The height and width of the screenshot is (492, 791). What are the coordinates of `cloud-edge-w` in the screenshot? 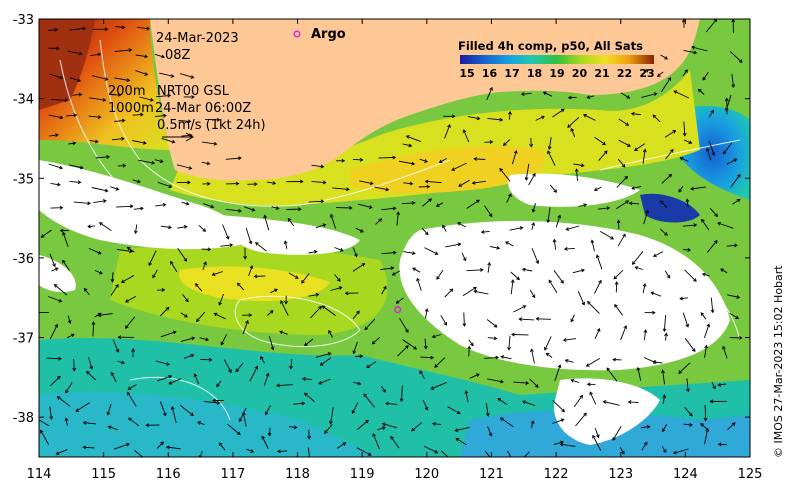 It's located at (57, 274).